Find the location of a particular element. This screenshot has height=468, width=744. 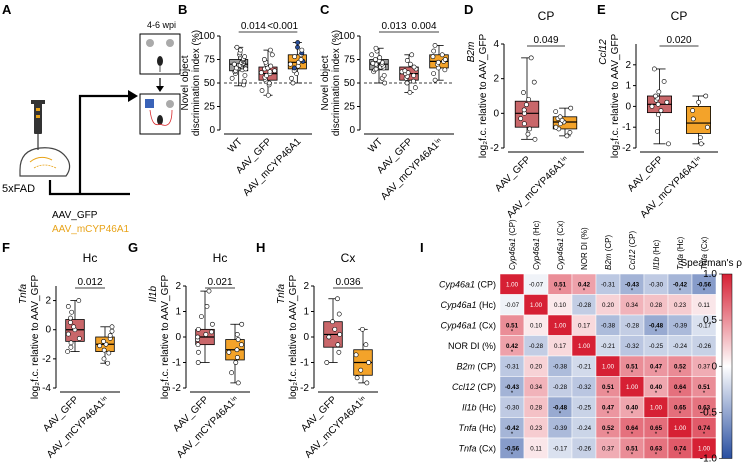

gene-label: B2m is located at coordinates (471, 52).